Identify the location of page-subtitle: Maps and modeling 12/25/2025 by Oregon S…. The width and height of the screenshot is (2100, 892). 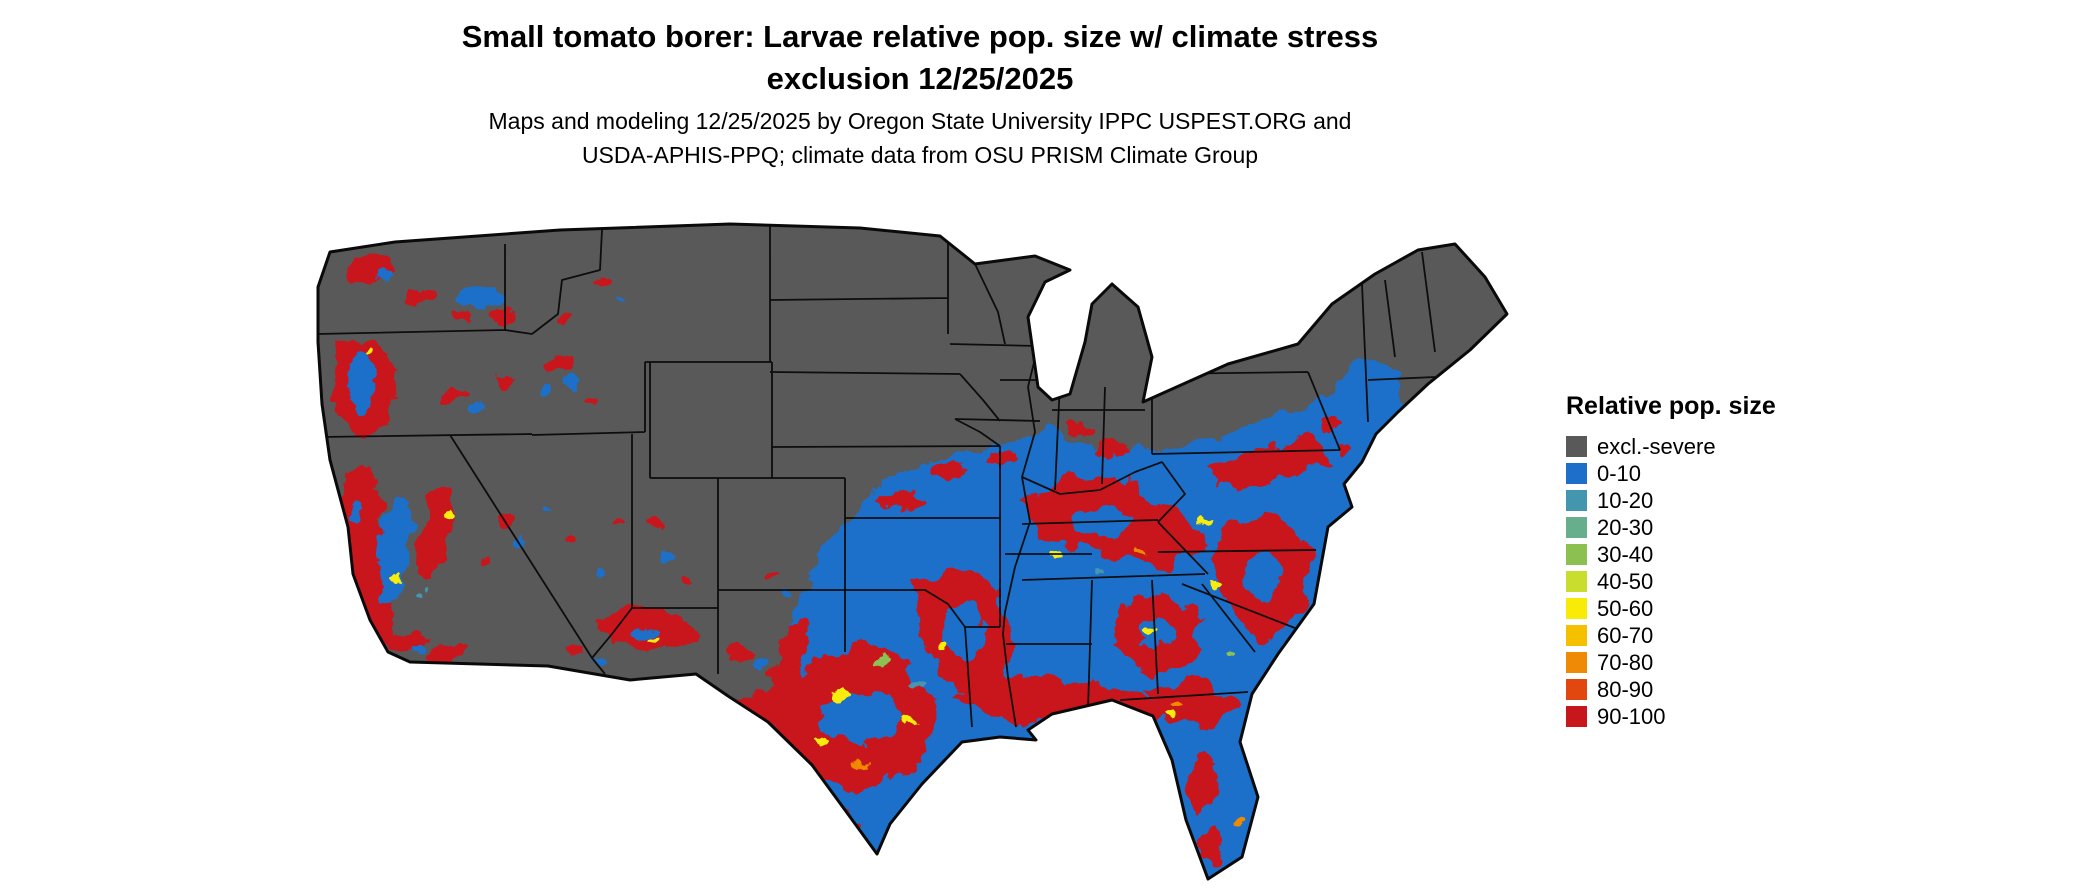
(920, 138).